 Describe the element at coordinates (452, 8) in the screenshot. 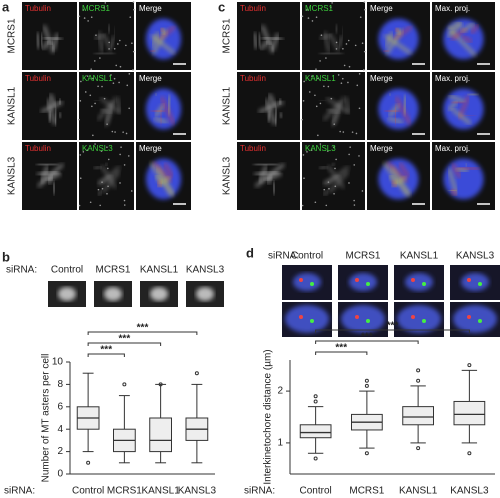

I see `channel-label: Max. proj.` at that location.